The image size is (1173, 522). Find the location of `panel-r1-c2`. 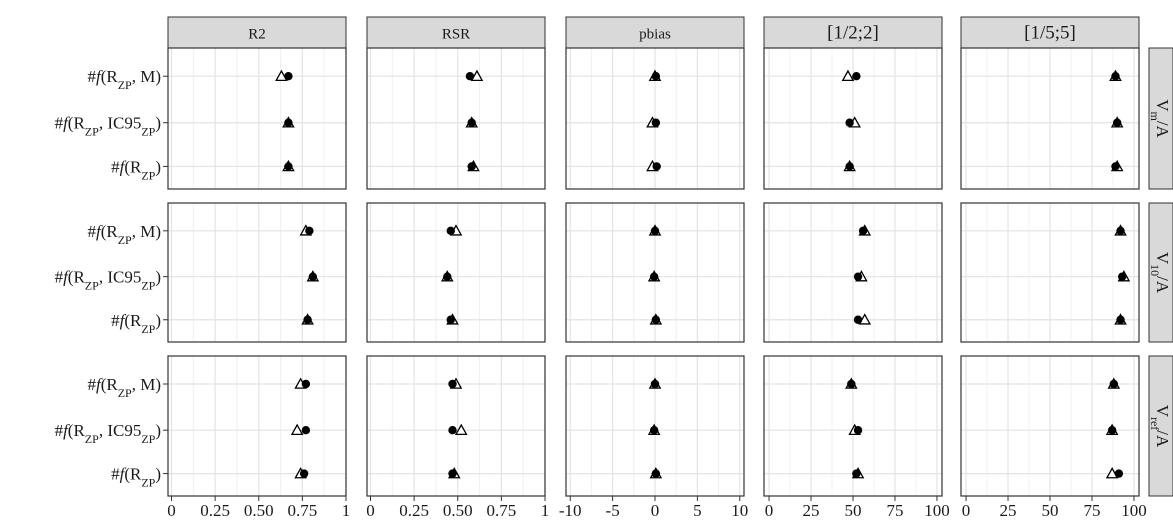

panel-r1-c2 is located at coordinates (655, 272).